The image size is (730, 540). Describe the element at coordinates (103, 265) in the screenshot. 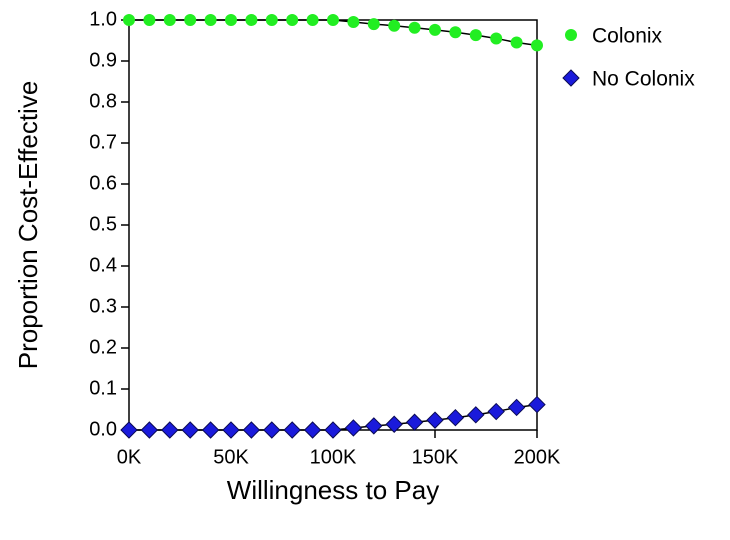

I see `y-tick-label: 0.4` at that location.